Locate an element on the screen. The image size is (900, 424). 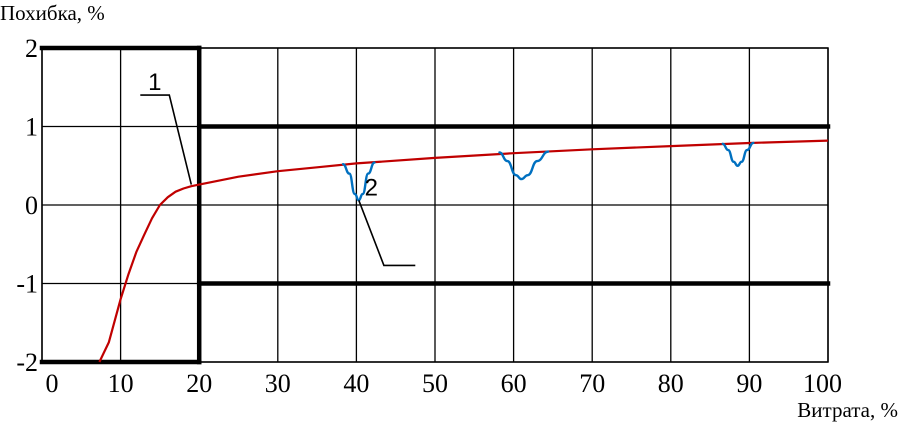
annotation-2: 2 is located at coordinates (387, 220).